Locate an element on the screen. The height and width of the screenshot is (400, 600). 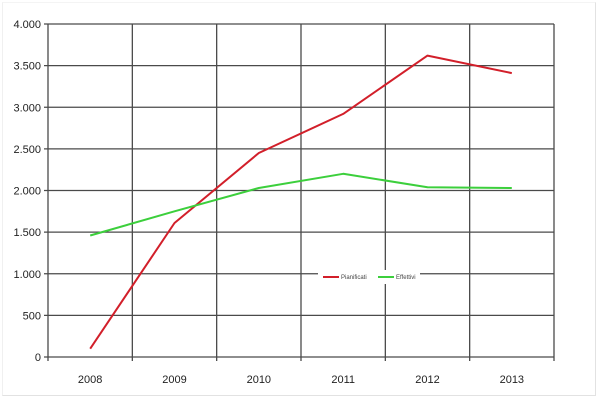
y-tick-label: 0 is located at coordinates (38, 358).